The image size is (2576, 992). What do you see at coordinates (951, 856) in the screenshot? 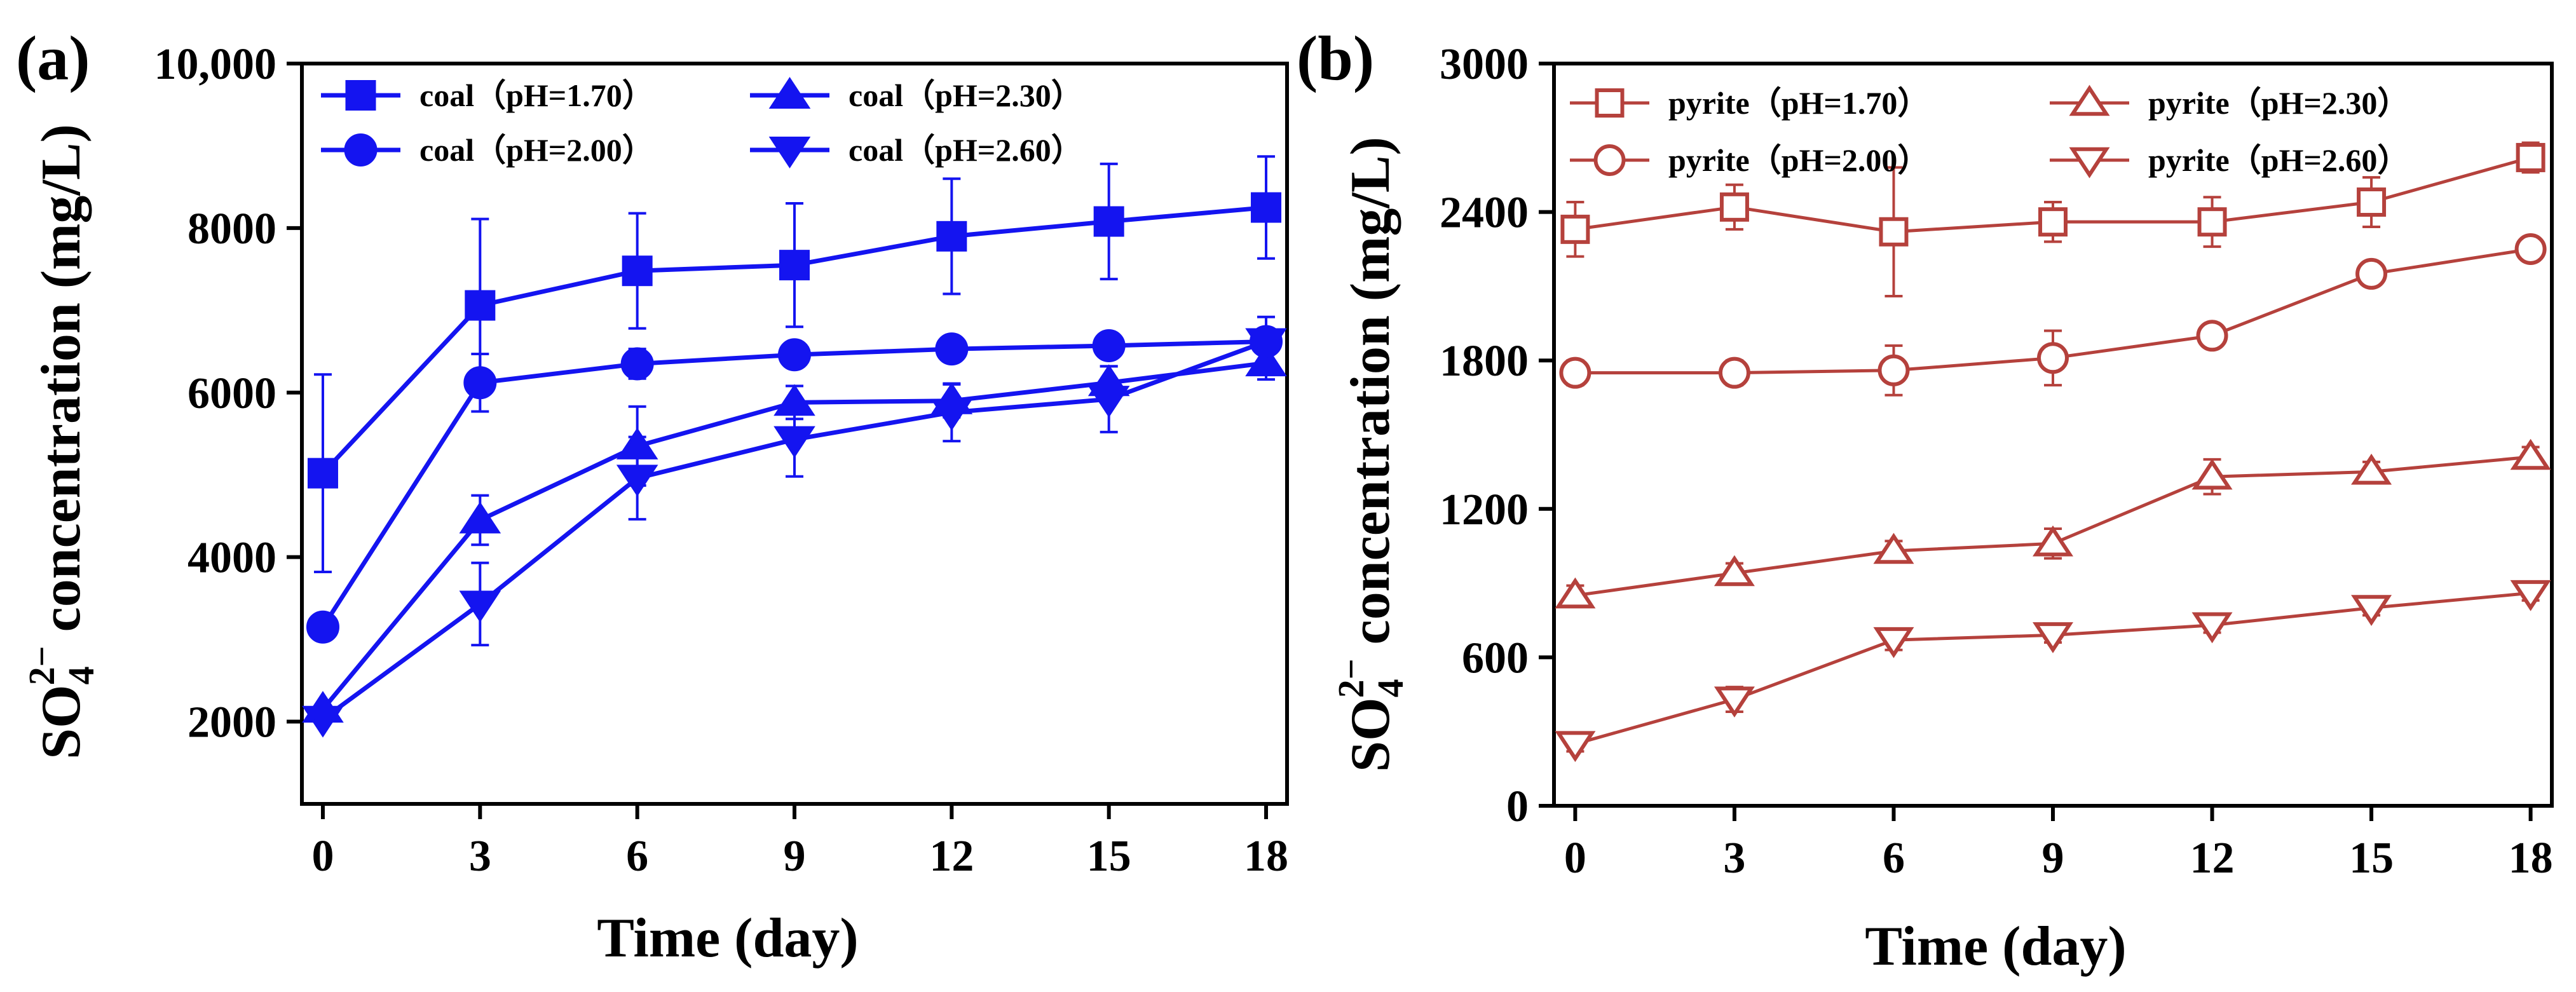
I see `panel-a-x-tick-label: 12` at bounding box center [951, 856].